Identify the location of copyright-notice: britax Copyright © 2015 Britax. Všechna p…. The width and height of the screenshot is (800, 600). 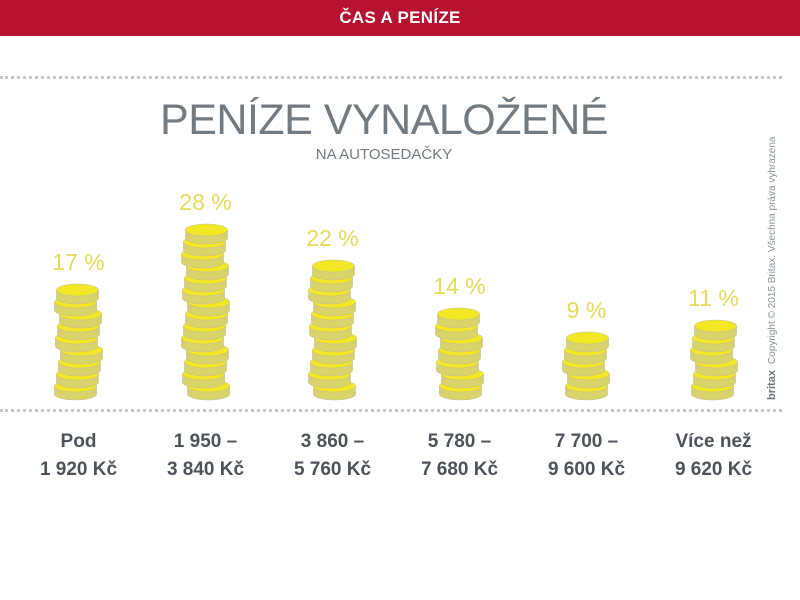
(772, 268).